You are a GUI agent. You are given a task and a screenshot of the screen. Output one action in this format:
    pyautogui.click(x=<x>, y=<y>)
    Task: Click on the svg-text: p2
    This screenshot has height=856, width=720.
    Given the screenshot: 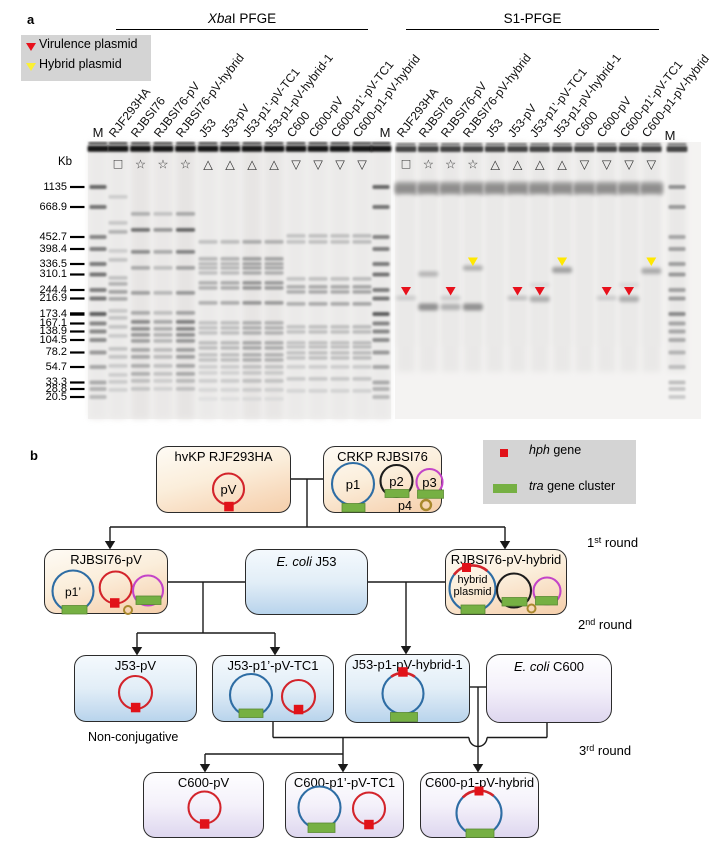 What is the action you would take?
    pyautogui.click(x=396, y=481)
    